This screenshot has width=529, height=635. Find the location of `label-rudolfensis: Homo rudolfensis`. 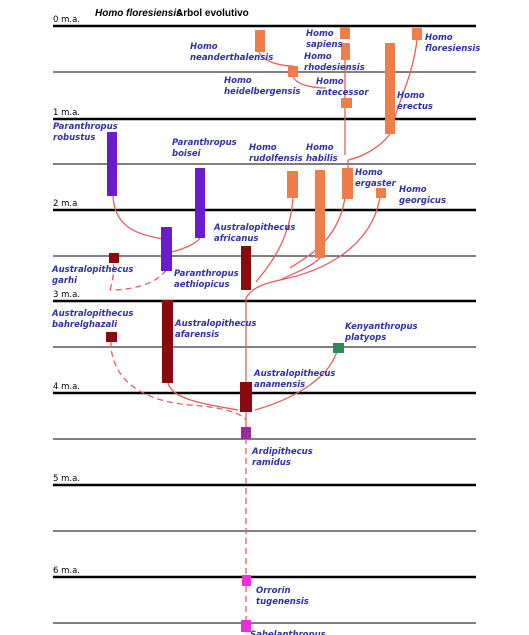

label-rudolfensis: Homo rudolfensis is located at coordinates (276, 153).